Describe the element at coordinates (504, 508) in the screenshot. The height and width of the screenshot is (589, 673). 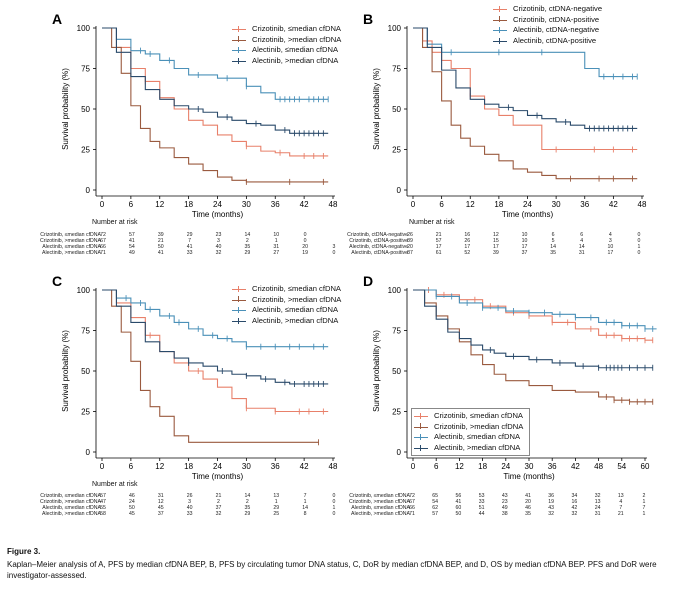
I see `risk-count: 49` at that location.